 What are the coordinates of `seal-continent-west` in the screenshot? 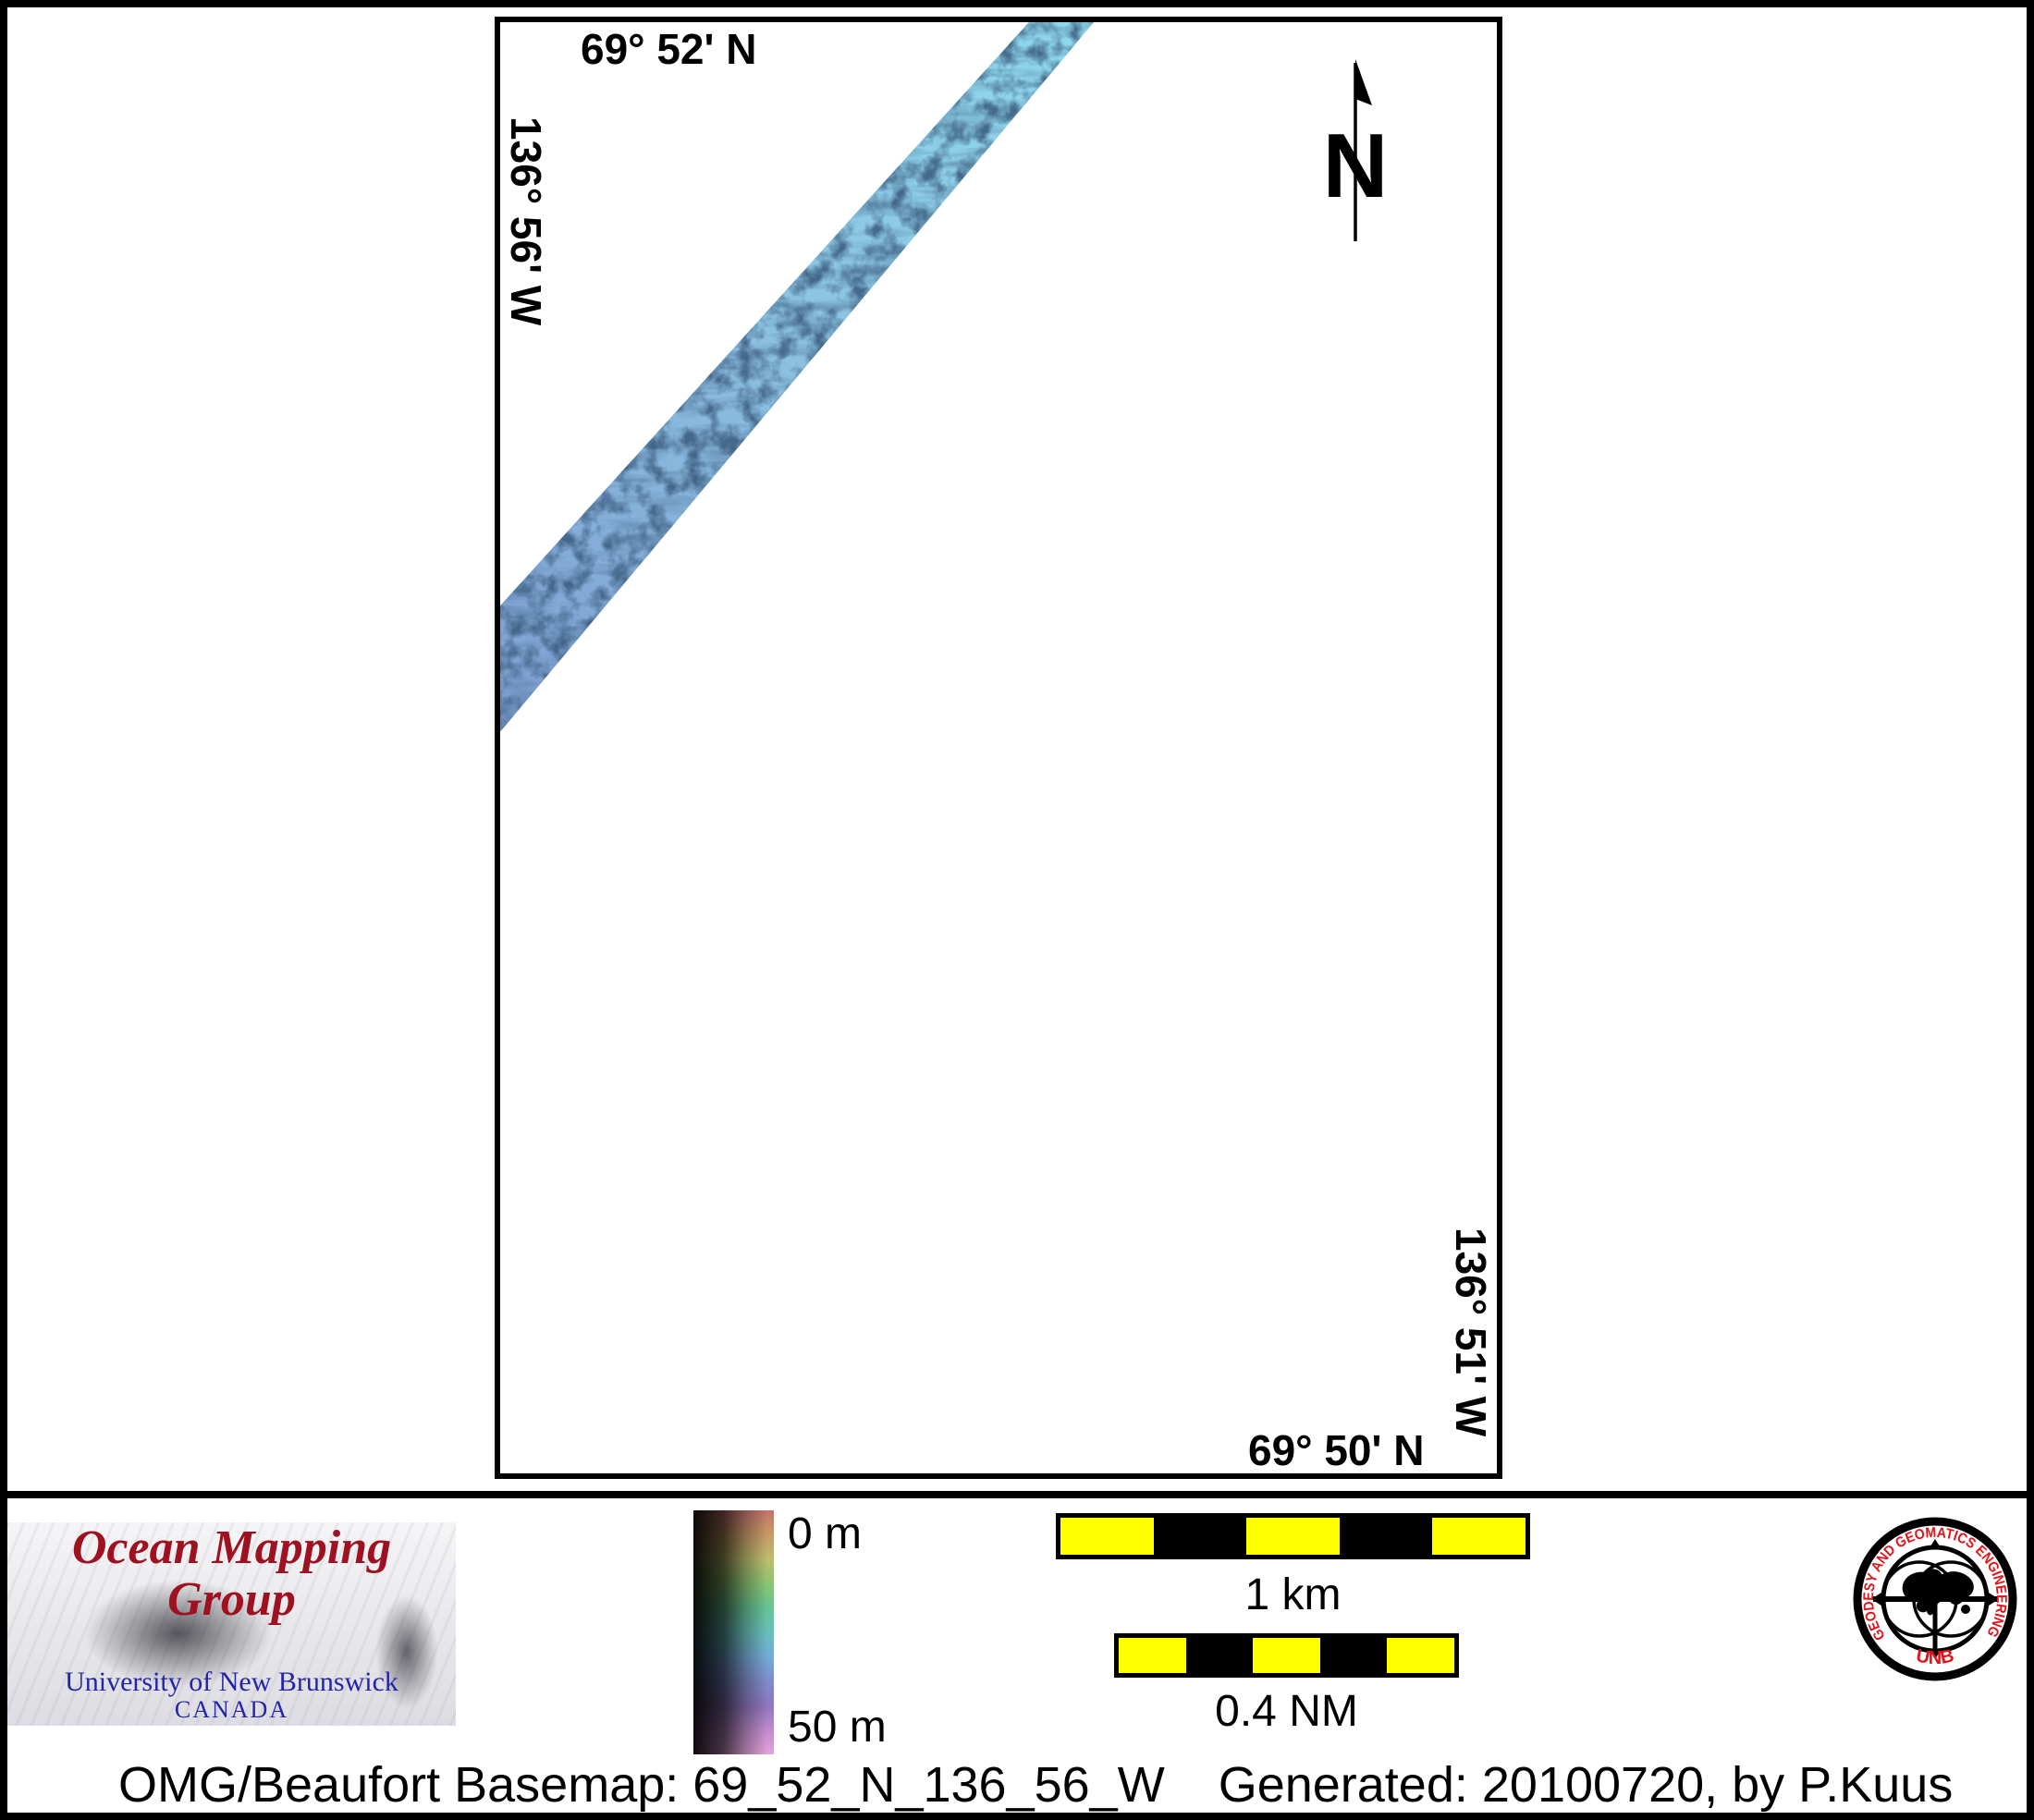 It's located at (1928, 1592).